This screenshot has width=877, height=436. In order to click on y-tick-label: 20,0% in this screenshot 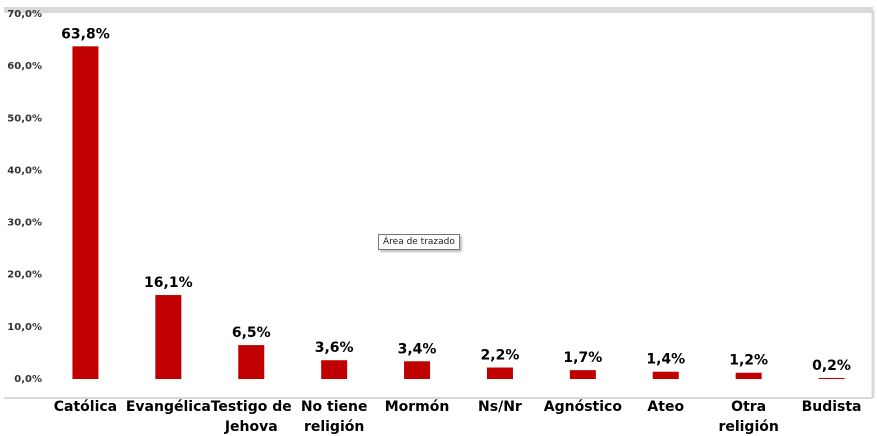, I will do `click(24, 275)`.